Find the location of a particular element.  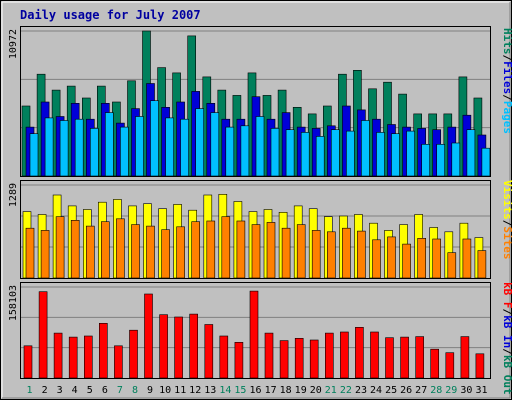

legend: kB F/kB In/kB Out is located at coordinates (506, 338).